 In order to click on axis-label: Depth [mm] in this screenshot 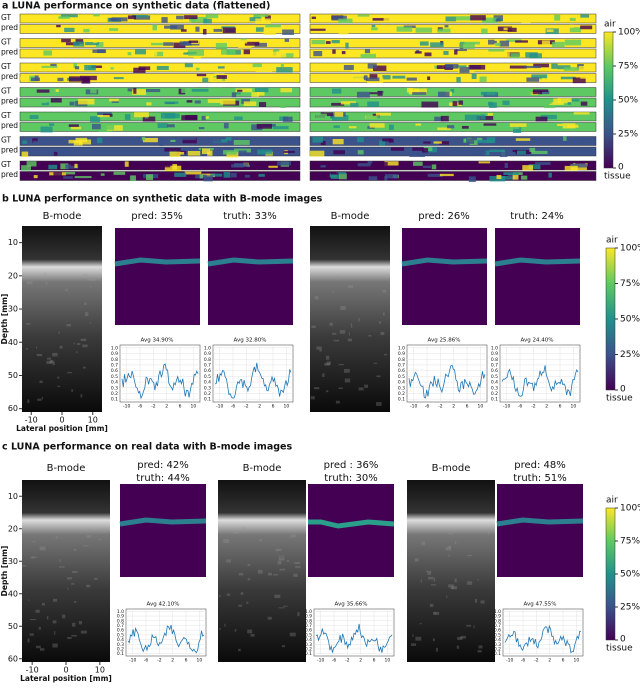, I will do `click(4, 571)`.